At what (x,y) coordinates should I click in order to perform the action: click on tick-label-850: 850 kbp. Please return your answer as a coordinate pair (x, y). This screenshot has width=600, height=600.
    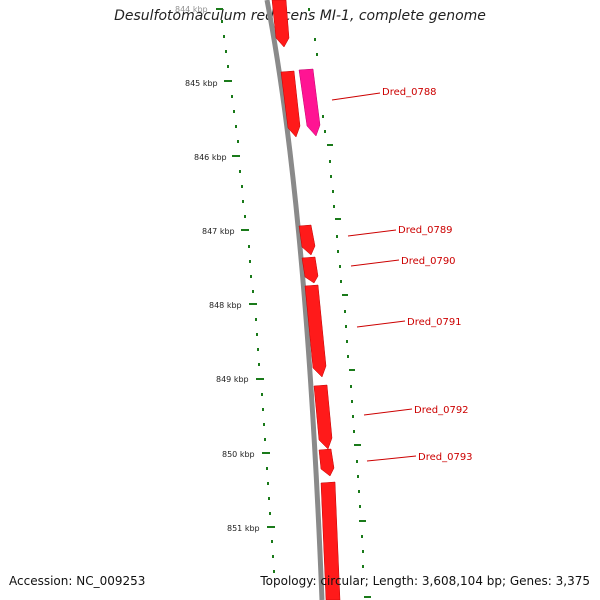
    Looking at the image, I should click on (238, 454).